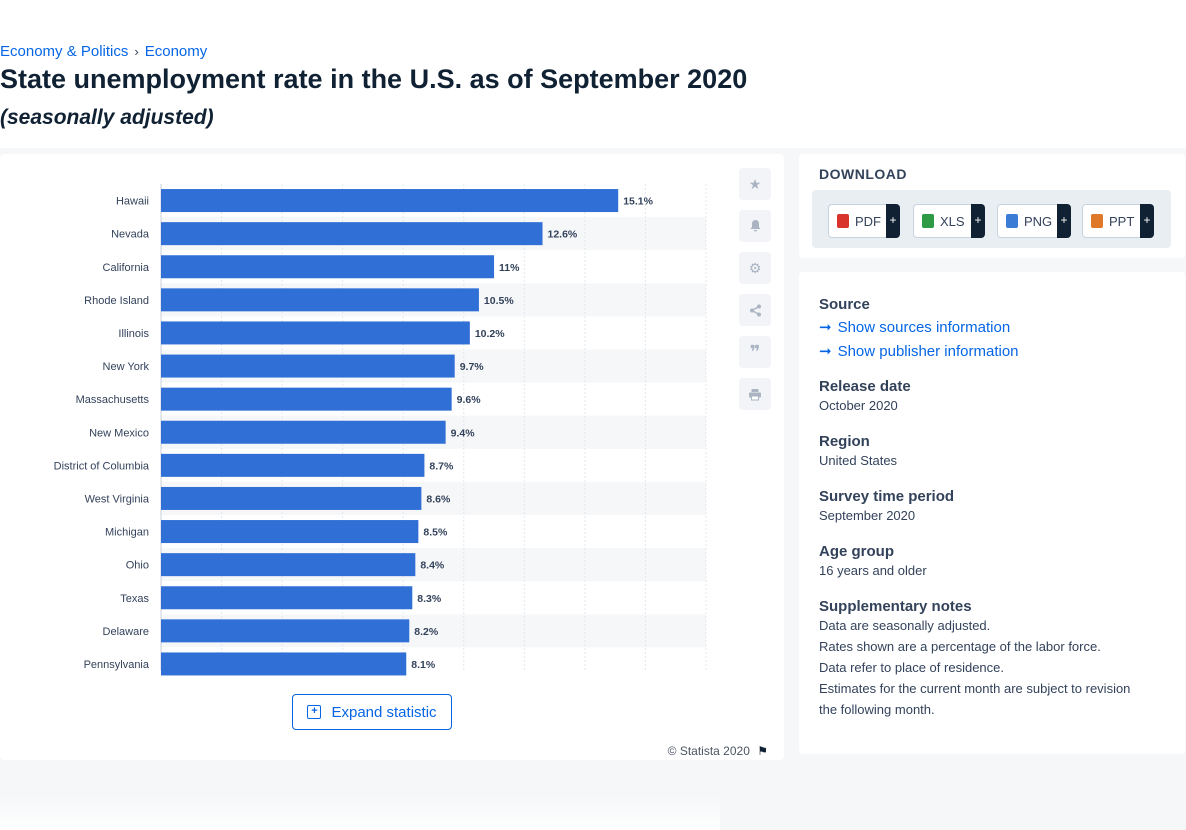  What do you see at coordinates (107, 117) in the screenshot?
I see `page-subtitle: (seasonally adjusted)` at bounding box center [107, 117].